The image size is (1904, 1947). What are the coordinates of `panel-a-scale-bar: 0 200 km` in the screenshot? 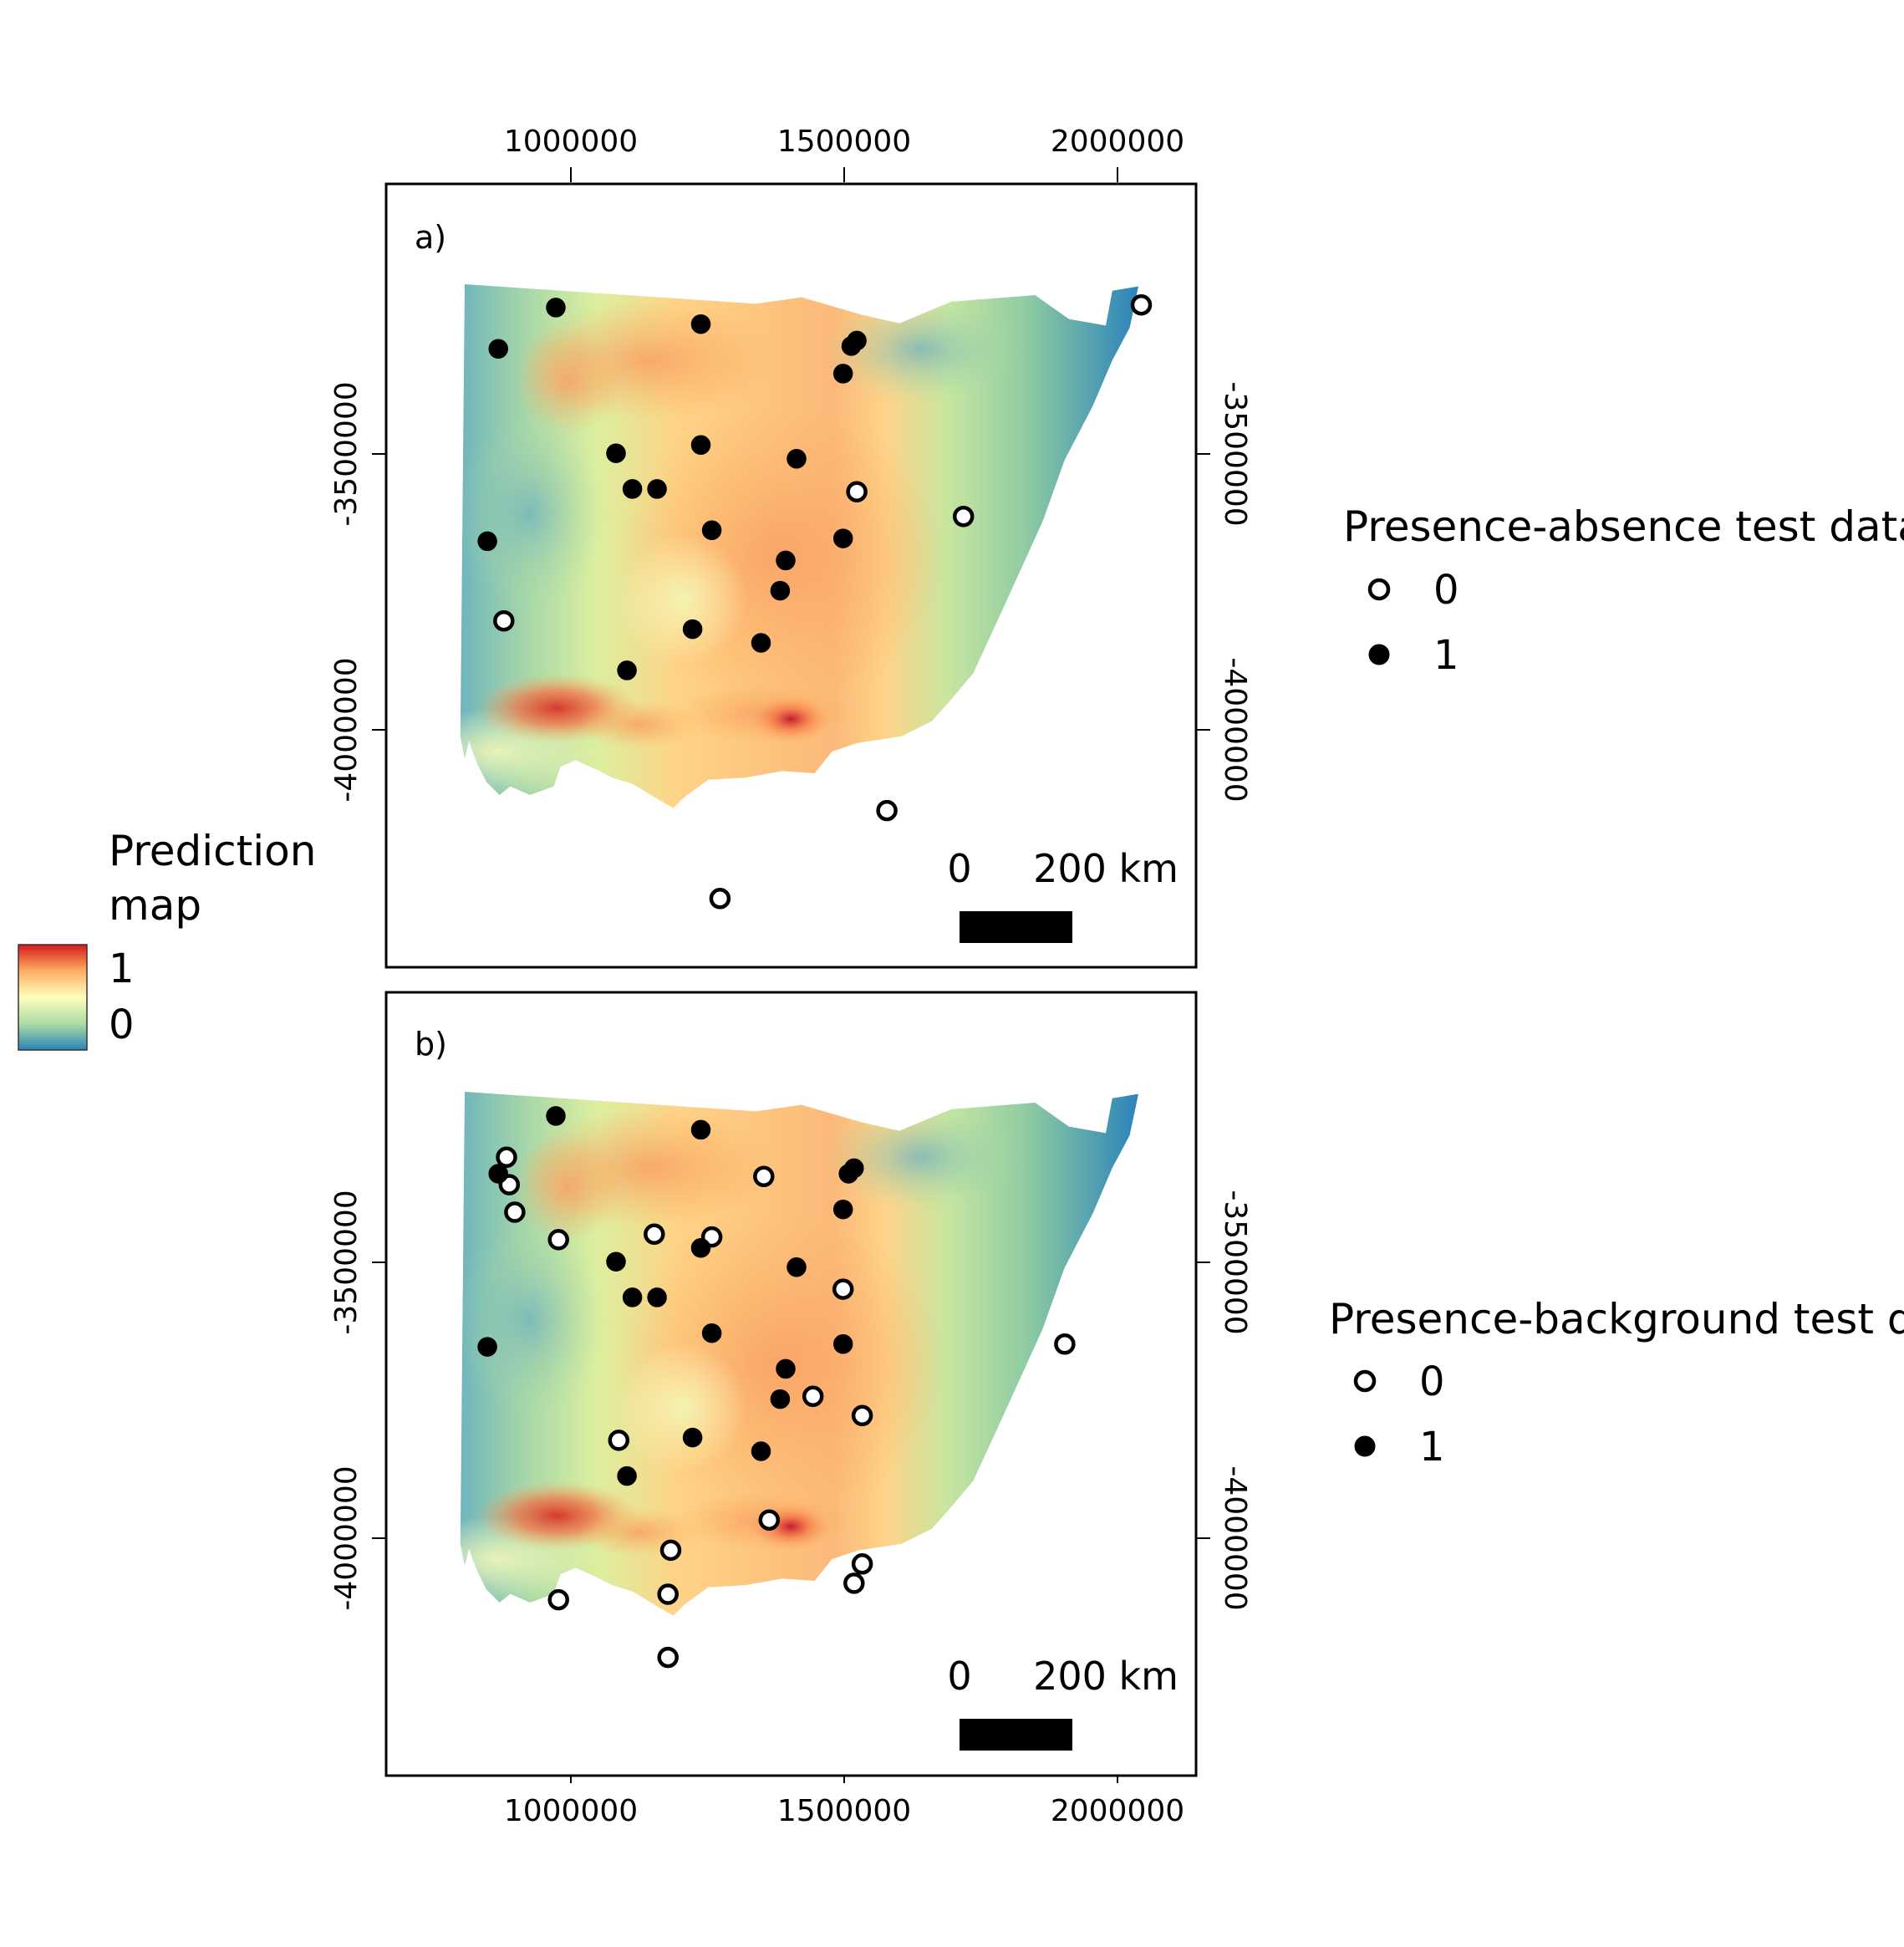 It's located at (1063, 895).